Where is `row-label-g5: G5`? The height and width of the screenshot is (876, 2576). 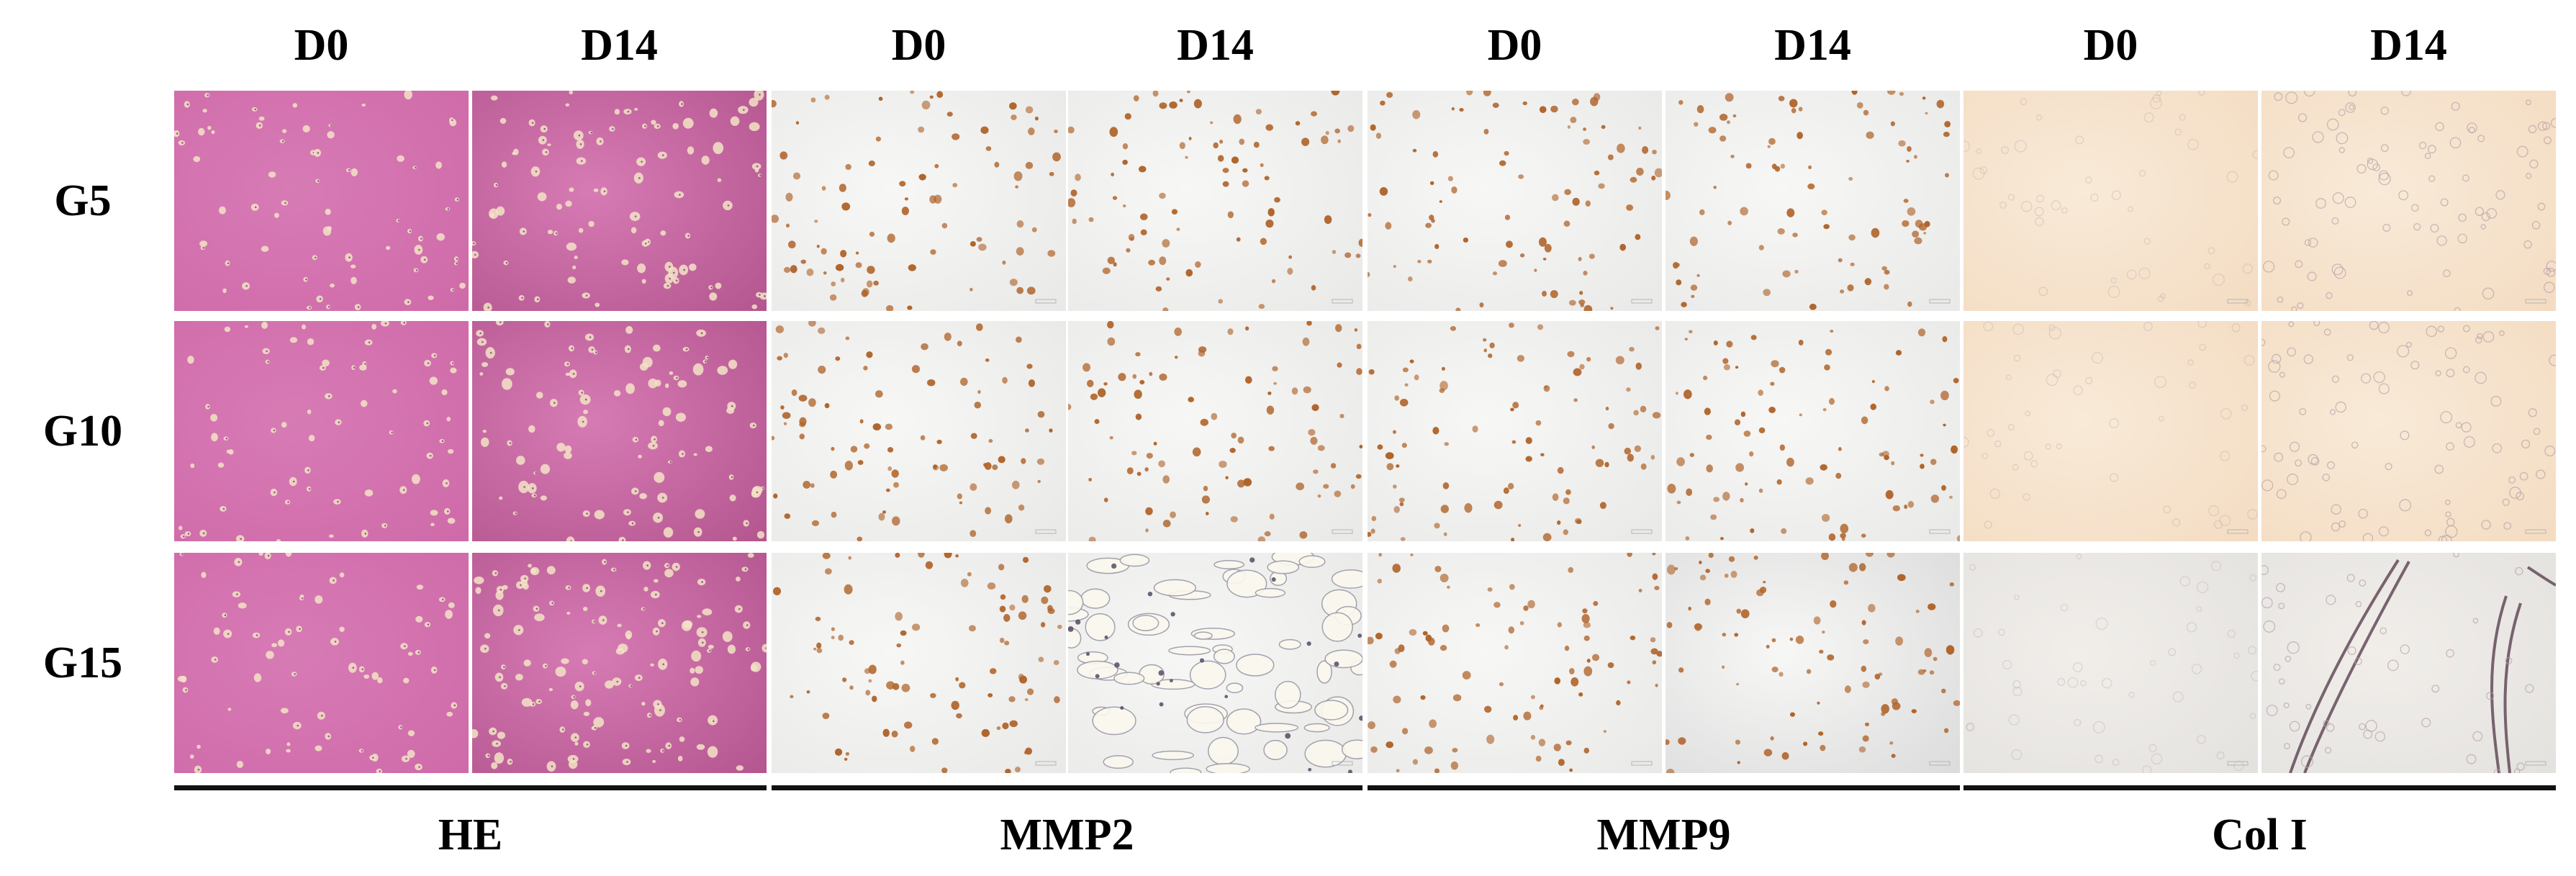
row-label-g5: G5 is located at coordinates (83, 200).